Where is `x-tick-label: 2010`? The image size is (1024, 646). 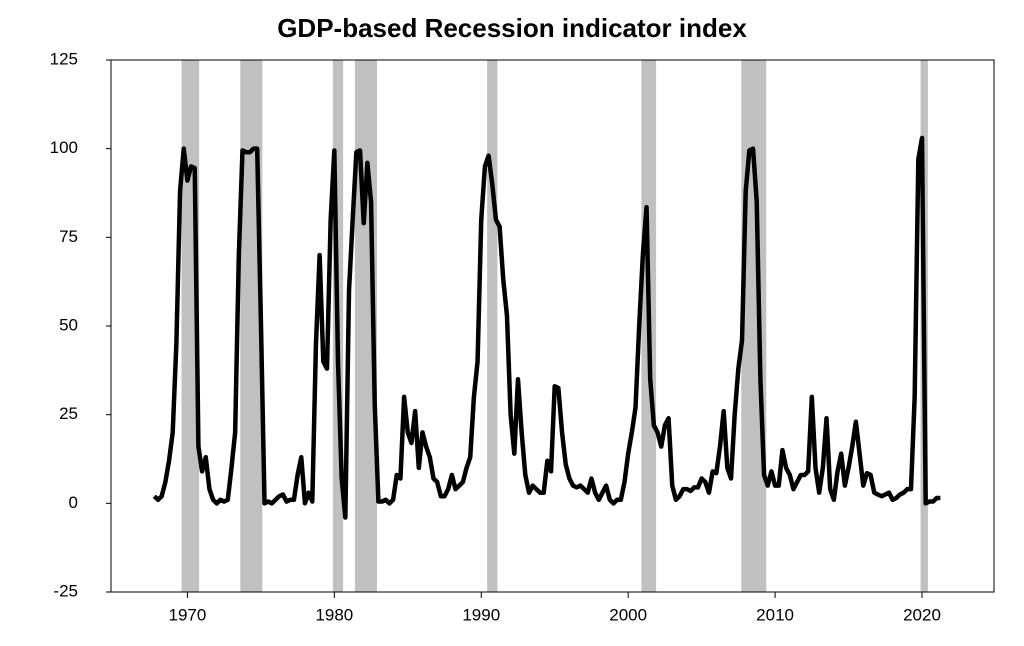 x-tick-label: 2010 is located at coordinates (775, 614).